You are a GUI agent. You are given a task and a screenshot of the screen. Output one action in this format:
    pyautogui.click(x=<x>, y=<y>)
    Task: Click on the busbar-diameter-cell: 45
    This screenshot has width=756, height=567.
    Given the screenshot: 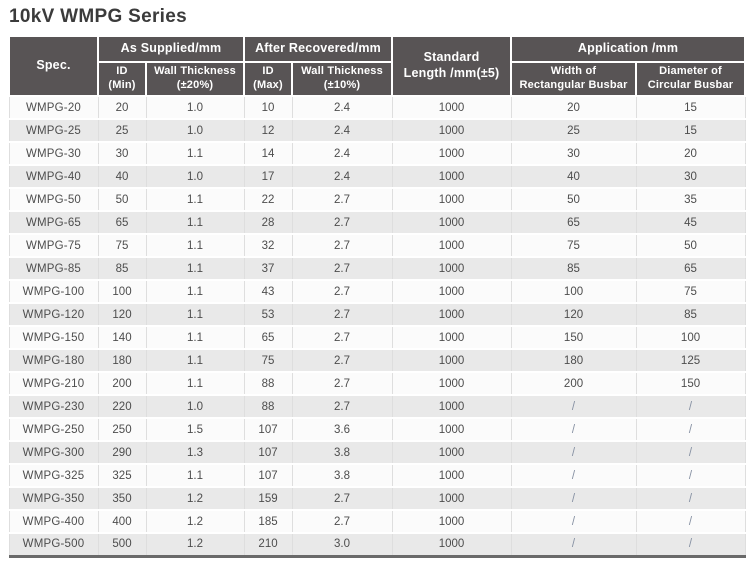 What is the action you would take?
    pyautogui.click(x=690, y=222)
    